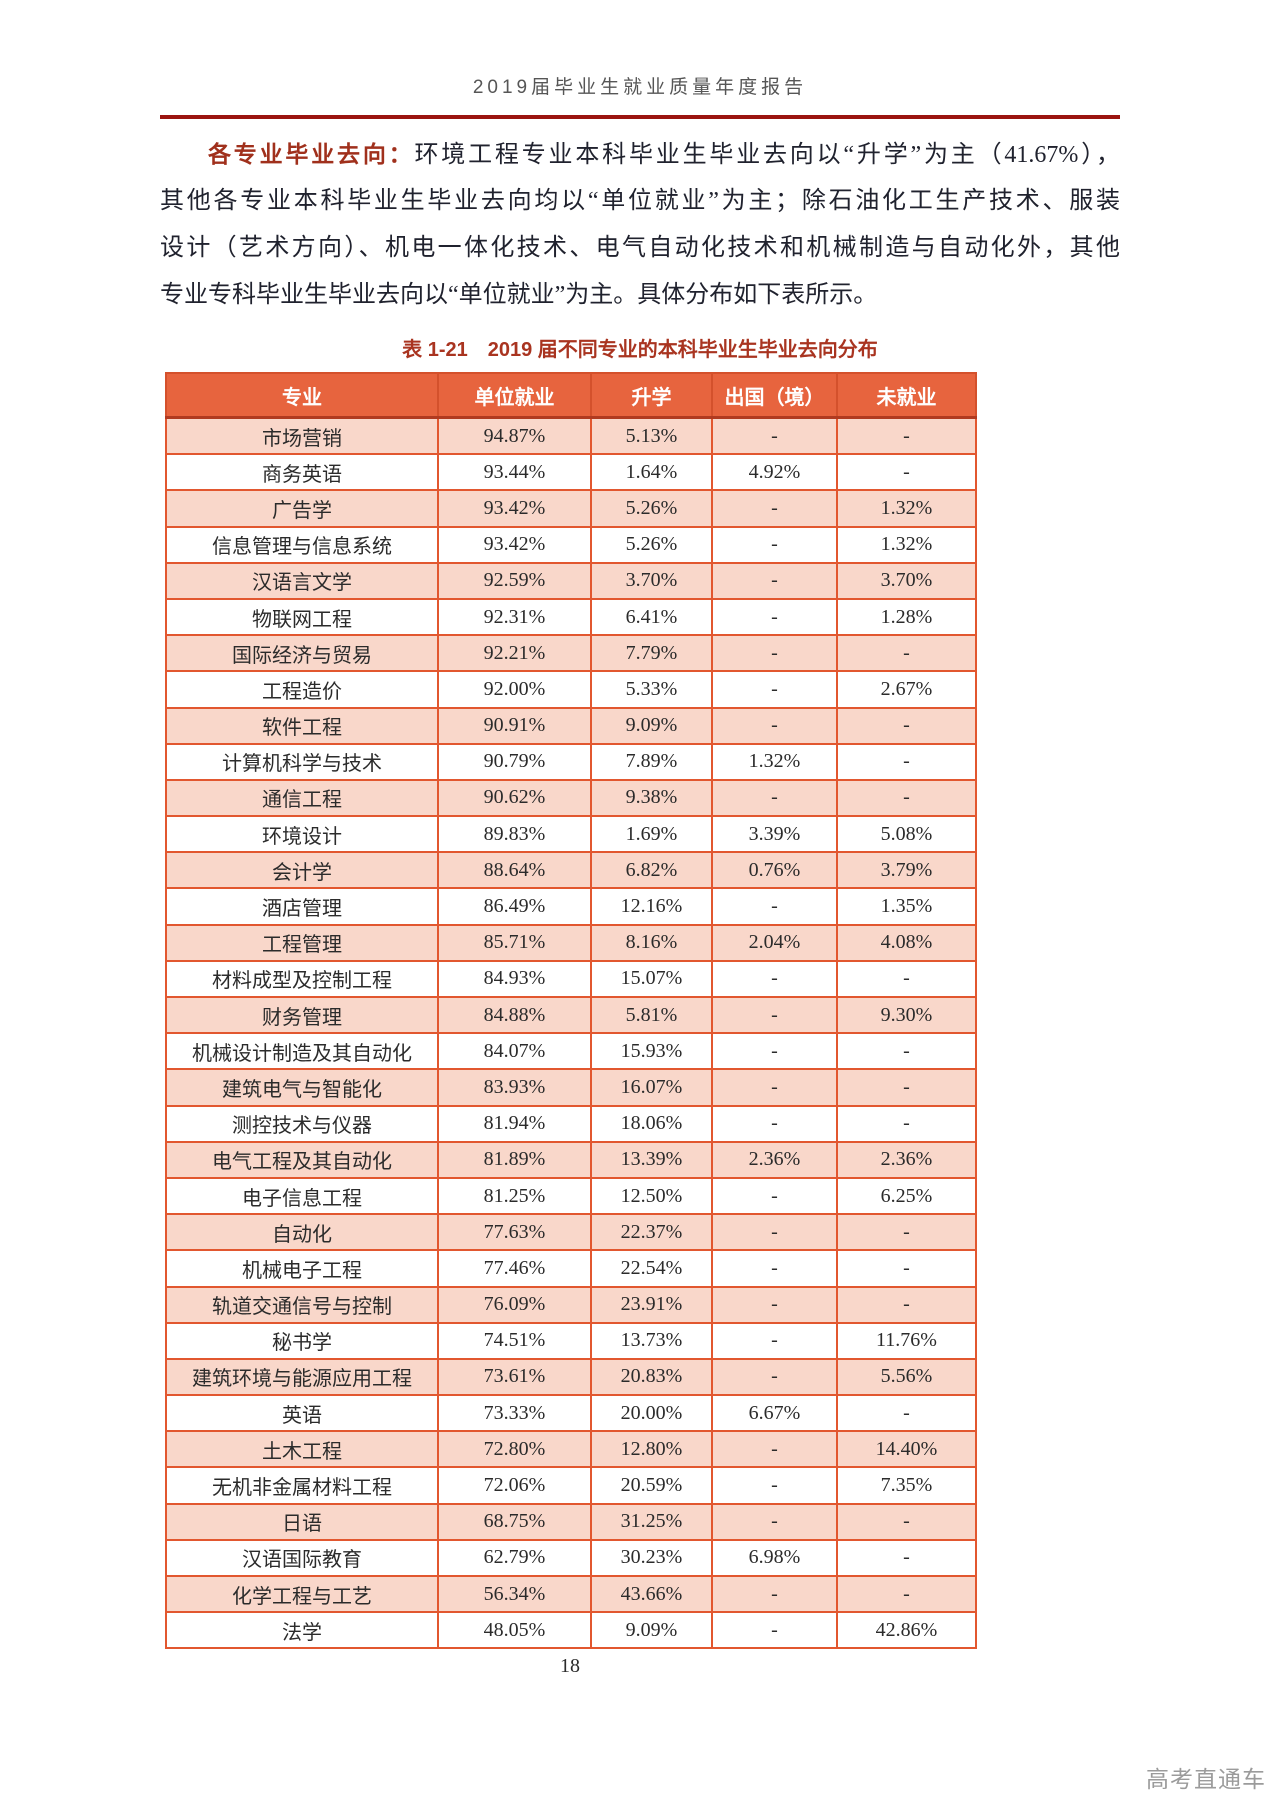 Image resolution: width=1280 pixels, height=1810 pixels. I want to click on cell-further-study: 7.89%, so click(651, 761).